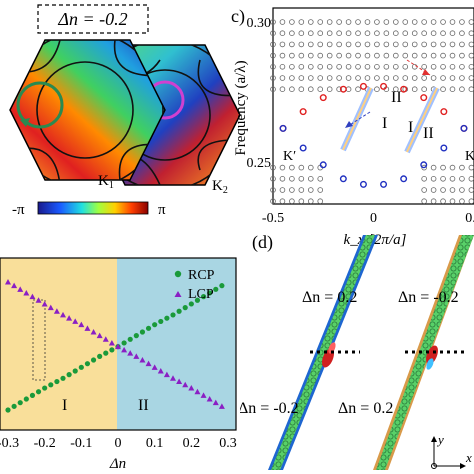  I want to click on region-I-label: I, so click(64, 405).